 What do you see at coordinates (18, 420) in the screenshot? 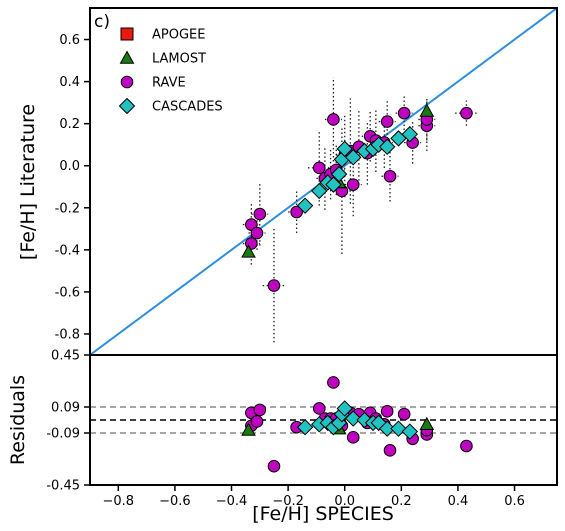
I see `y-axis-label-residuals: Residuals` at bounding box center [18, 420].